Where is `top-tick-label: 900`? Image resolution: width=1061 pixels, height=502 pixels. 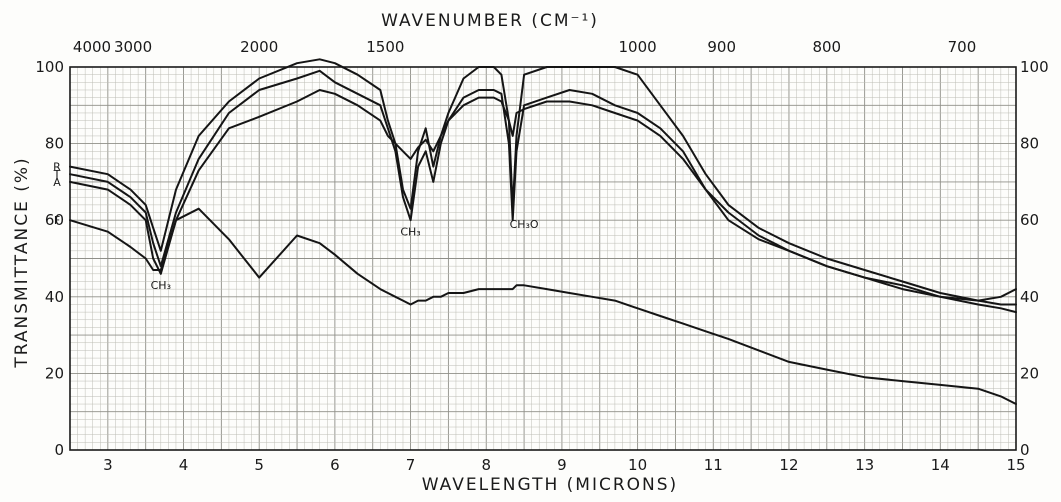 top-tick-label: 900 is located at coordinates (721, 47).